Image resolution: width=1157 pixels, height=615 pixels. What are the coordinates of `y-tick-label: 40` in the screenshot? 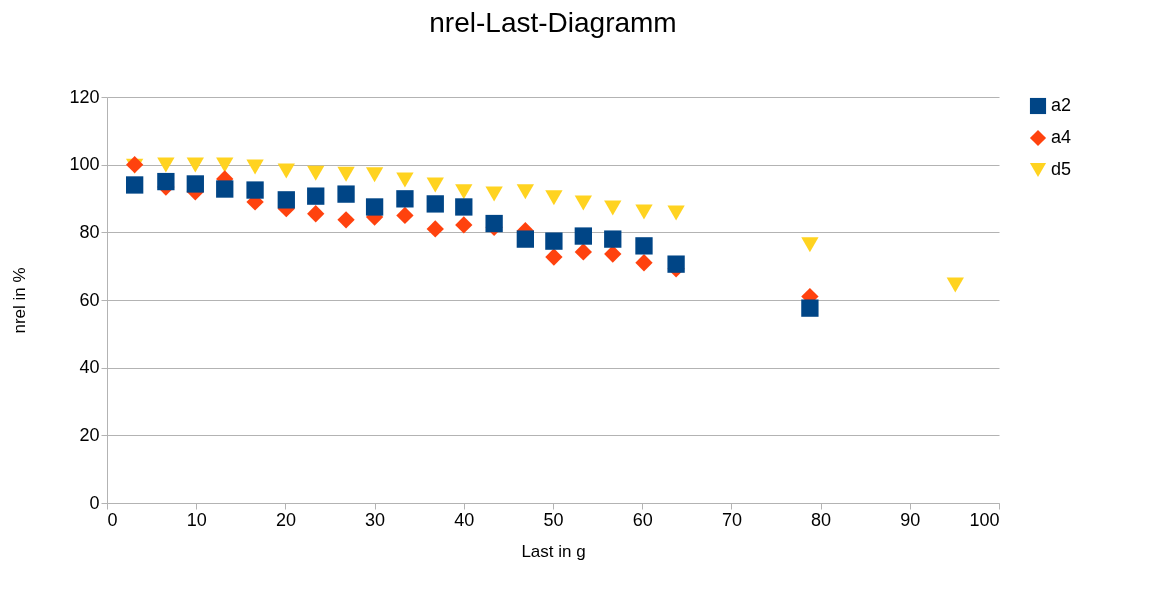 It's located at (89, 367).